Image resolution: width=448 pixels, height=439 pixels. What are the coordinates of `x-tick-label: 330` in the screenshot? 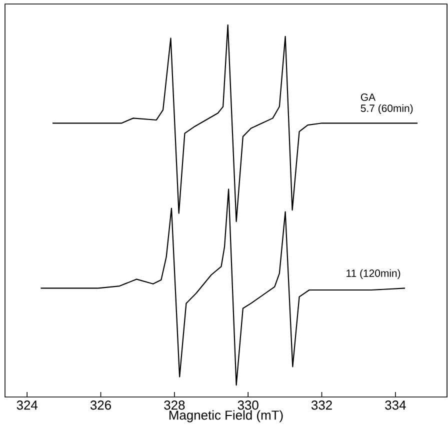 It's located at (248, 405).